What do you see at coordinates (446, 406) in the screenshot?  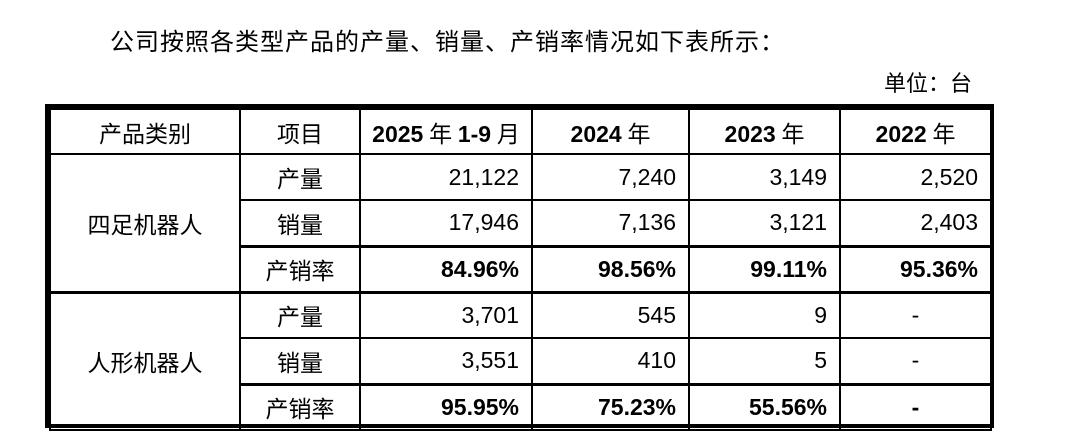 I see `value-cell: 95.95%` at bounding box center [446, 406].